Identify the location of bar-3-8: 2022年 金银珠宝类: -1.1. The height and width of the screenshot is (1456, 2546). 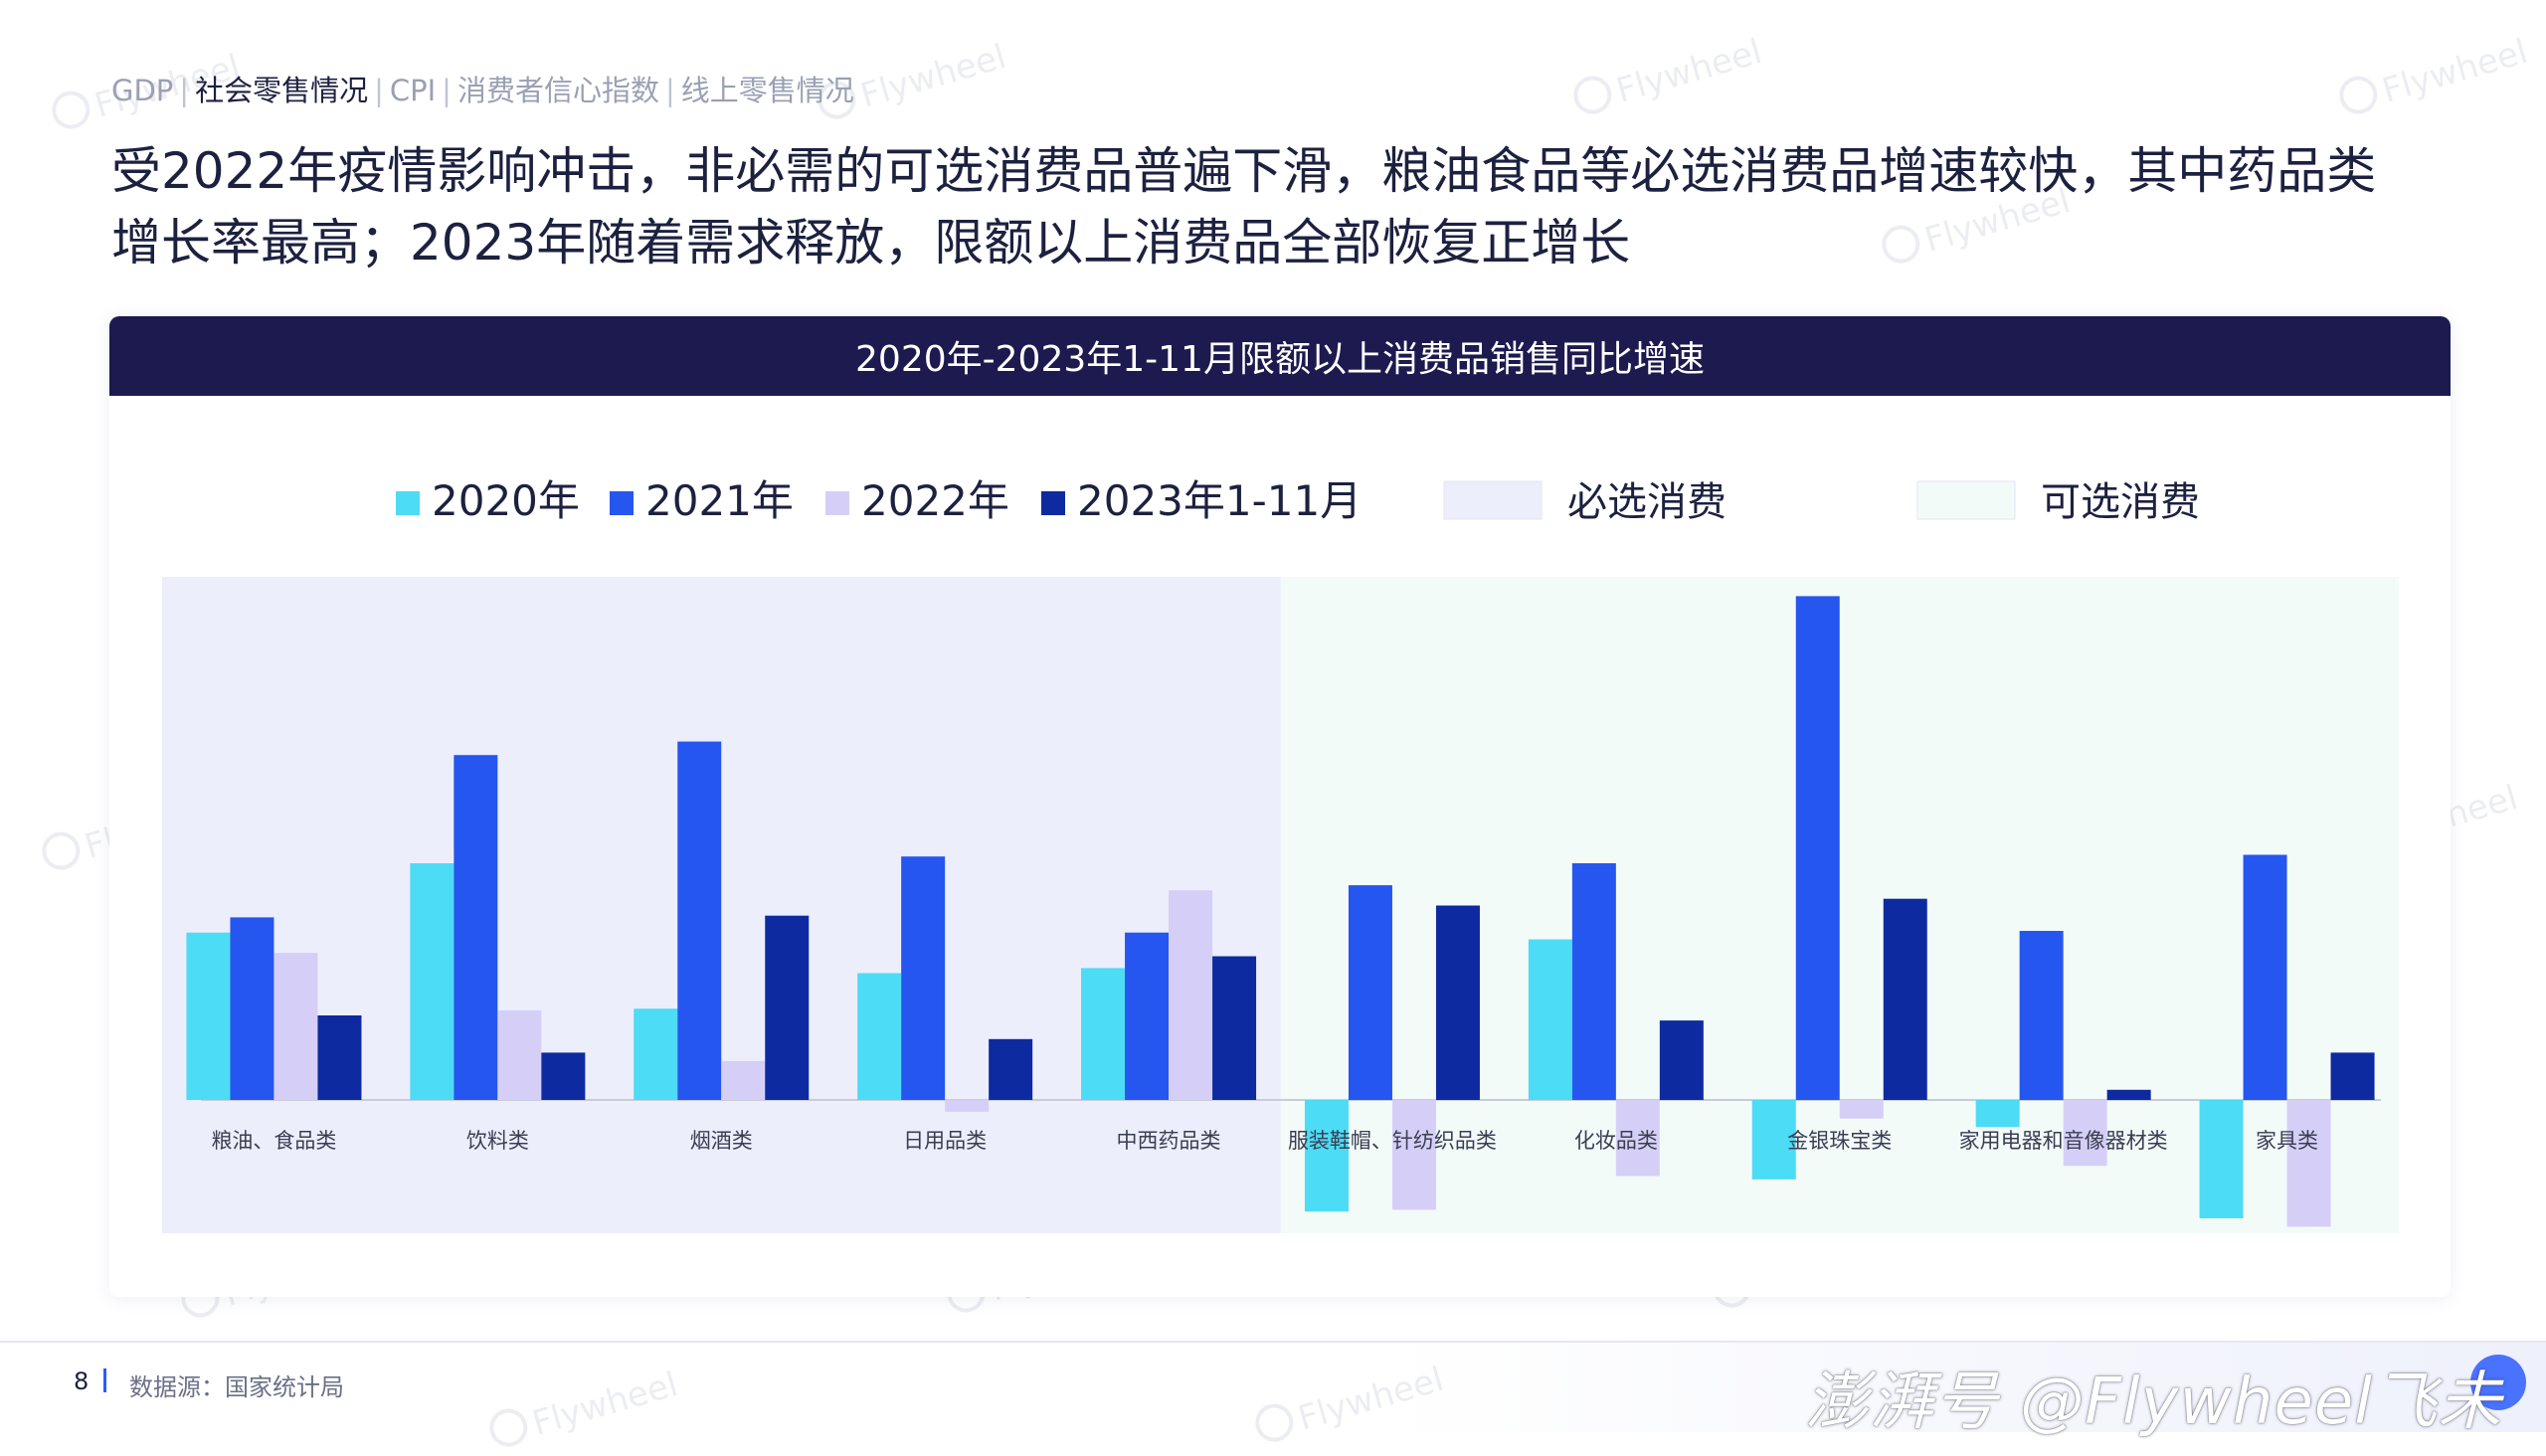
(1861, 1109).